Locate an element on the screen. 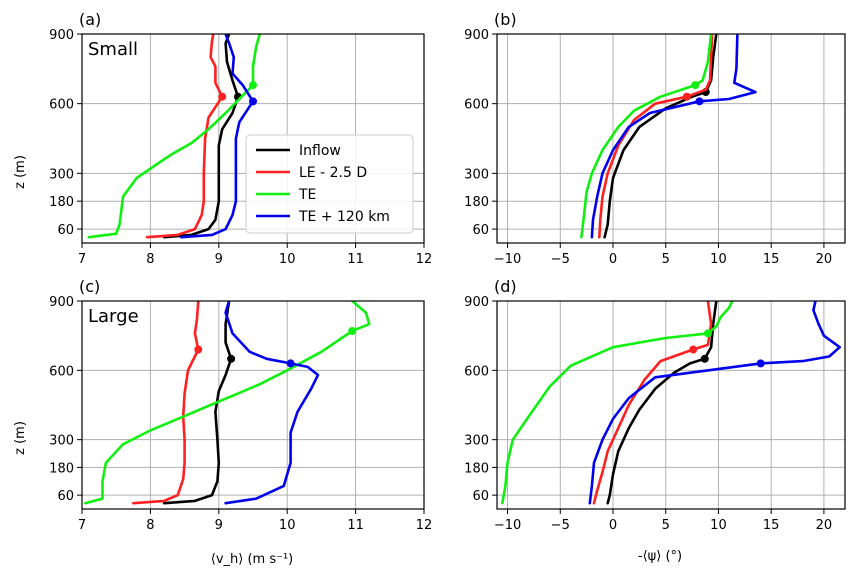 This screenshot has height=579, width=855. legend: Inflow LE - 2.5 D TE TE + 120 km is located at coordinates (329, 184).